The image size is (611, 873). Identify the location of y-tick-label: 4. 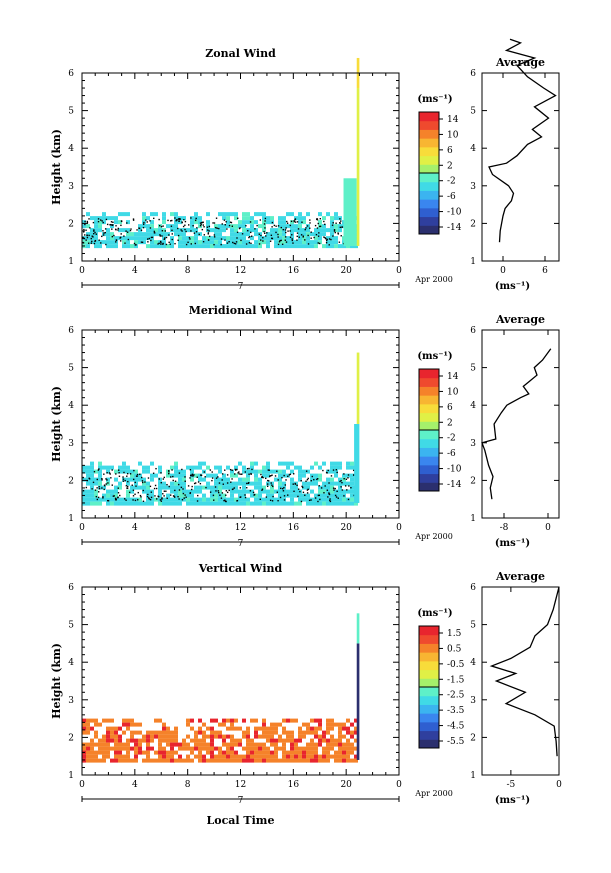
(71, 149).